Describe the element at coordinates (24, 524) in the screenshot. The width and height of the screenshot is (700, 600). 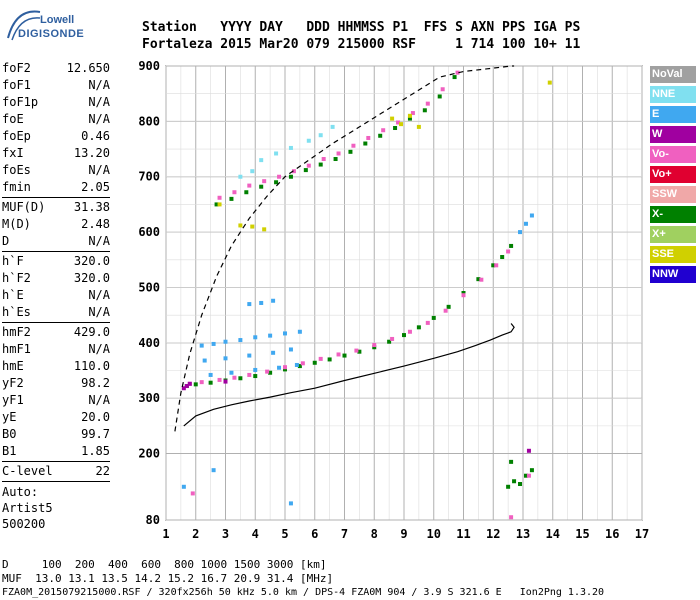
I see `auto-version: 500200` at that location.